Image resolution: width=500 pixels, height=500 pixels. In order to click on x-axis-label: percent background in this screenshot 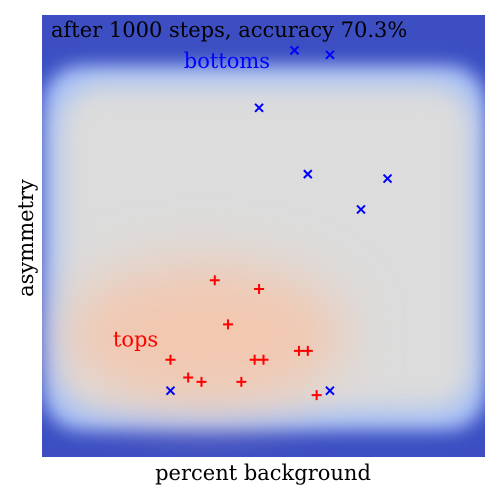, I will do `click(263, 473)`.